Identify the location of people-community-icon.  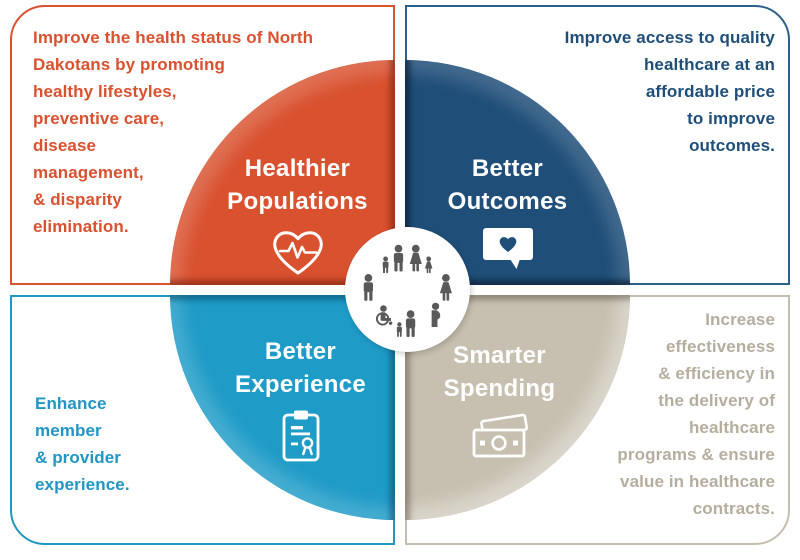
(407, 290).